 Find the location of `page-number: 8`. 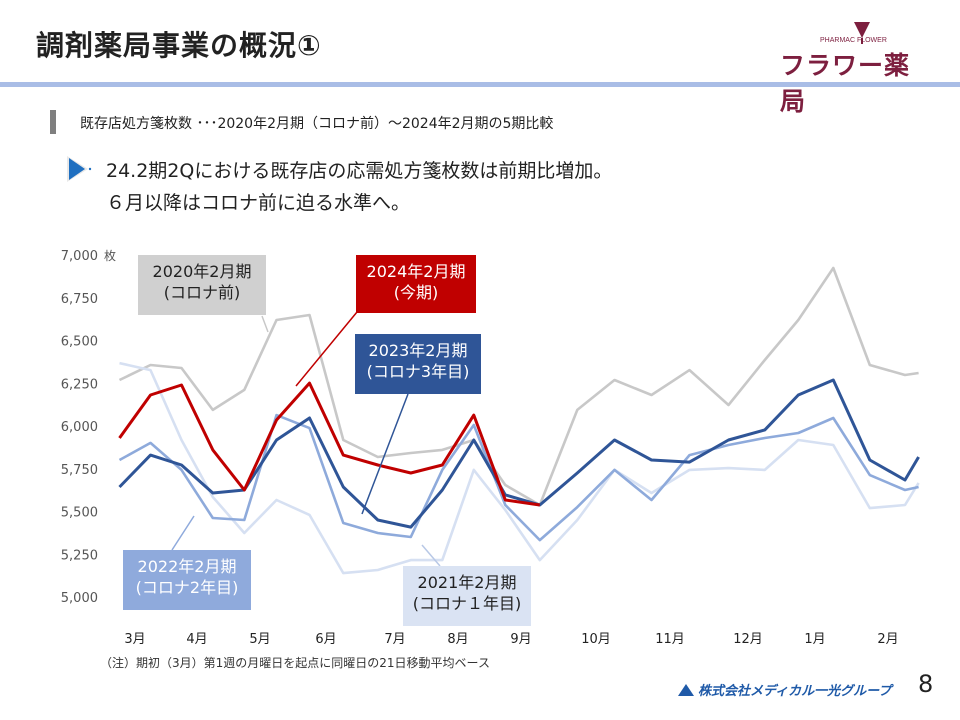

page-number: 8 is located at coordinates (926, 684).